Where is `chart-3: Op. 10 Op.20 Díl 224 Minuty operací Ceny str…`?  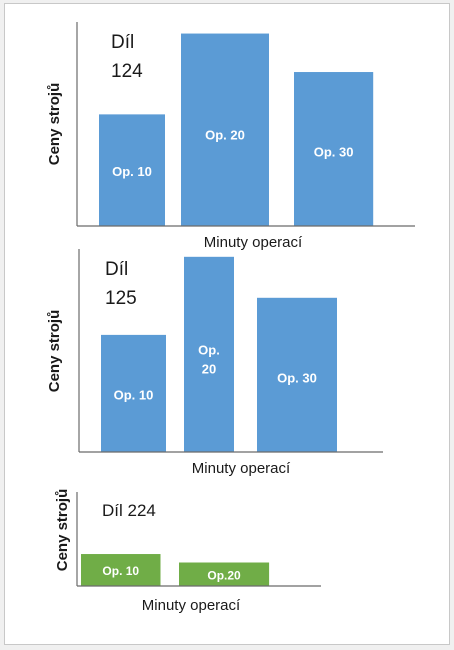 chart-3: Op. 10 Op.20 Díl 224 Minuty operací Ceny str… is located at coordinates (187, 551).